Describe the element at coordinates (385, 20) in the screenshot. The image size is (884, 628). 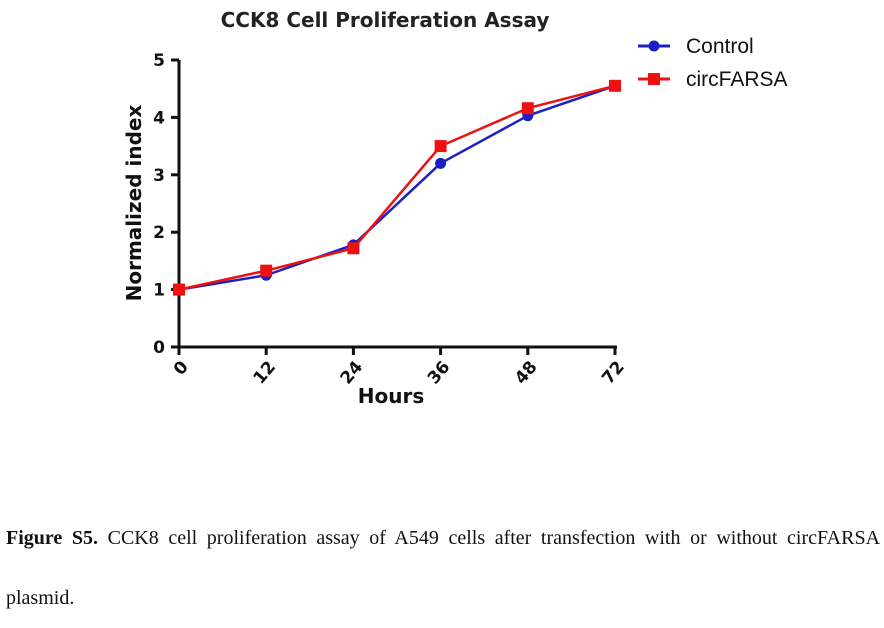
I see `chart-title: CCK8 Cell Proliferation Assay` at that location.